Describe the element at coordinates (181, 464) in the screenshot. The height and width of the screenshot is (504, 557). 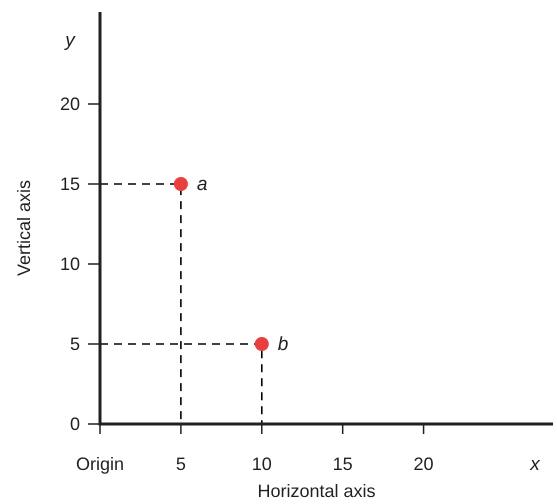
I see `x-tick-label: 5` at that location.